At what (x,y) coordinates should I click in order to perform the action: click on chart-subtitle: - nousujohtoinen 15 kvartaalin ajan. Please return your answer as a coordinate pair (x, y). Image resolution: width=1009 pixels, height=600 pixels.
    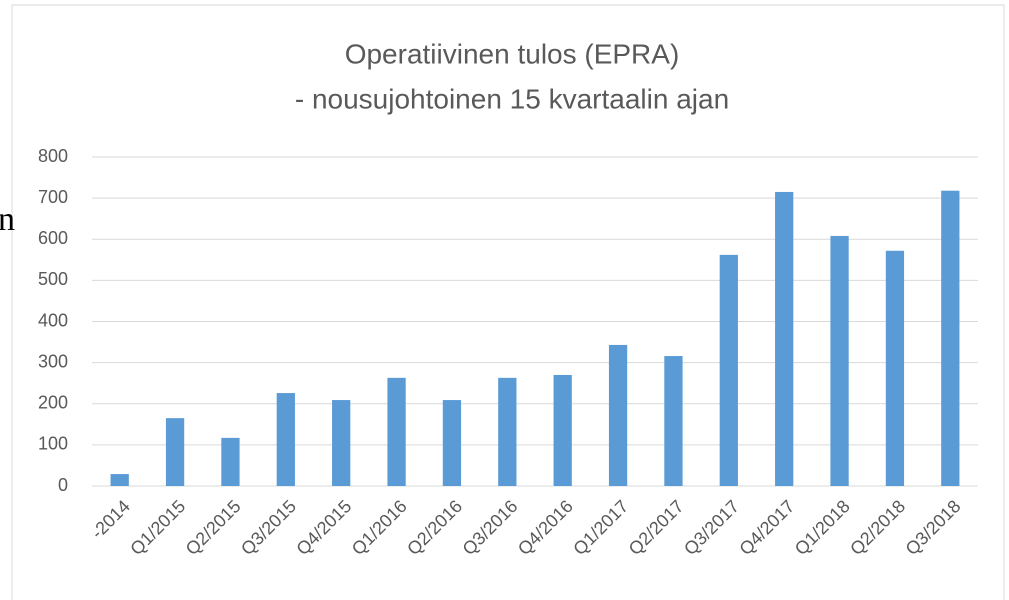
    Looking at the image, I should click on (512, 98).